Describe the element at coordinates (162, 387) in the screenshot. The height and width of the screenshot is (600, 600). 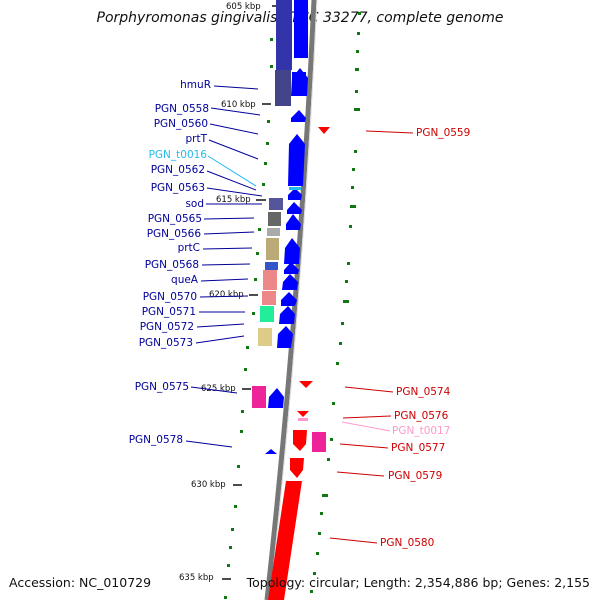
I see `gene-label-forward: PGN_0575` at that location.